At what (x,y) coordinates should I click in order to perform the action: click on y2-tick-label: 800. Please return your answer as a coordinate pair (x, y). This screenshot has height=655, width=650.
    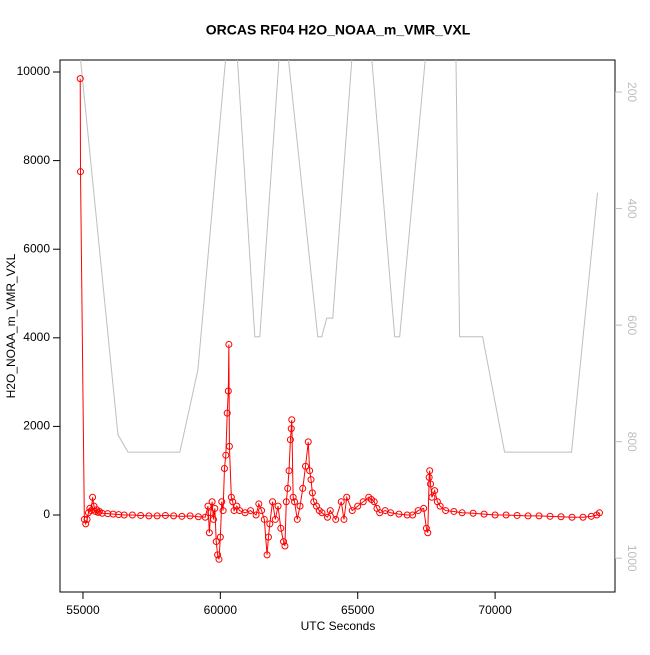
    Looking at the image, I should click on (632, 442).